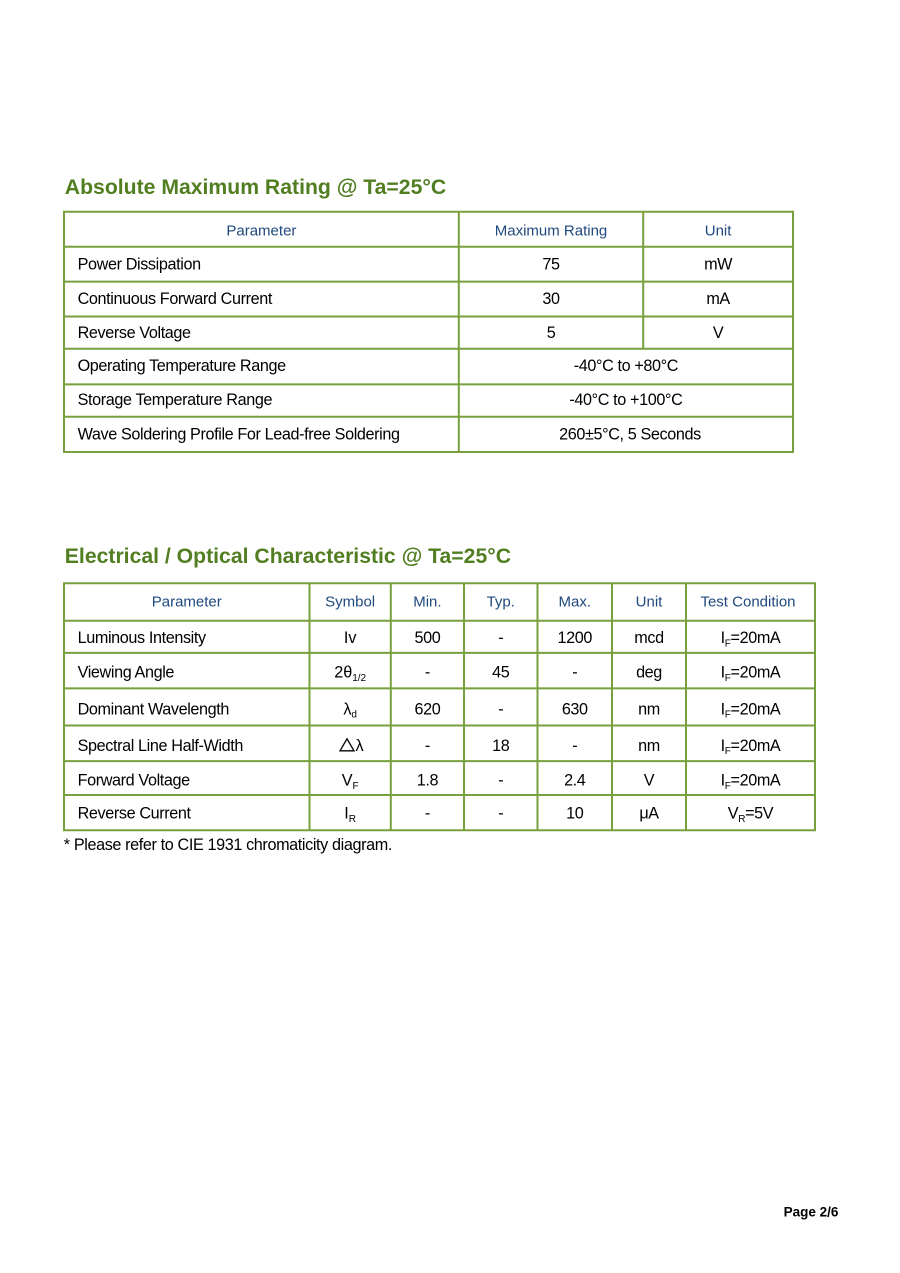 Image resolution: width=900 pixels, height=1273 pixels. Describe the element at coordinates (350, 601) in the screenshot. I see `svg-text: Symbol` at that location.